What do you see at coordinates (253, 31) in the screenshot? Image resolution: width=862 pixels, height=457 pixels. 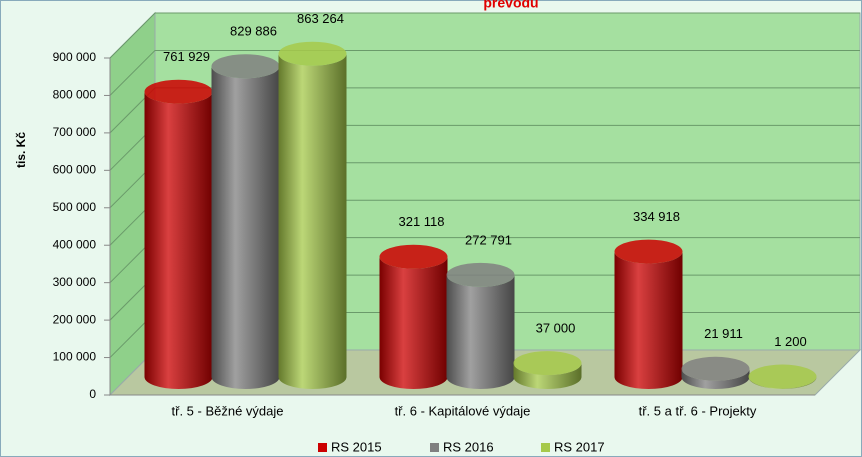 I see `data-label: 829 886` at bounding box center [253, 31].